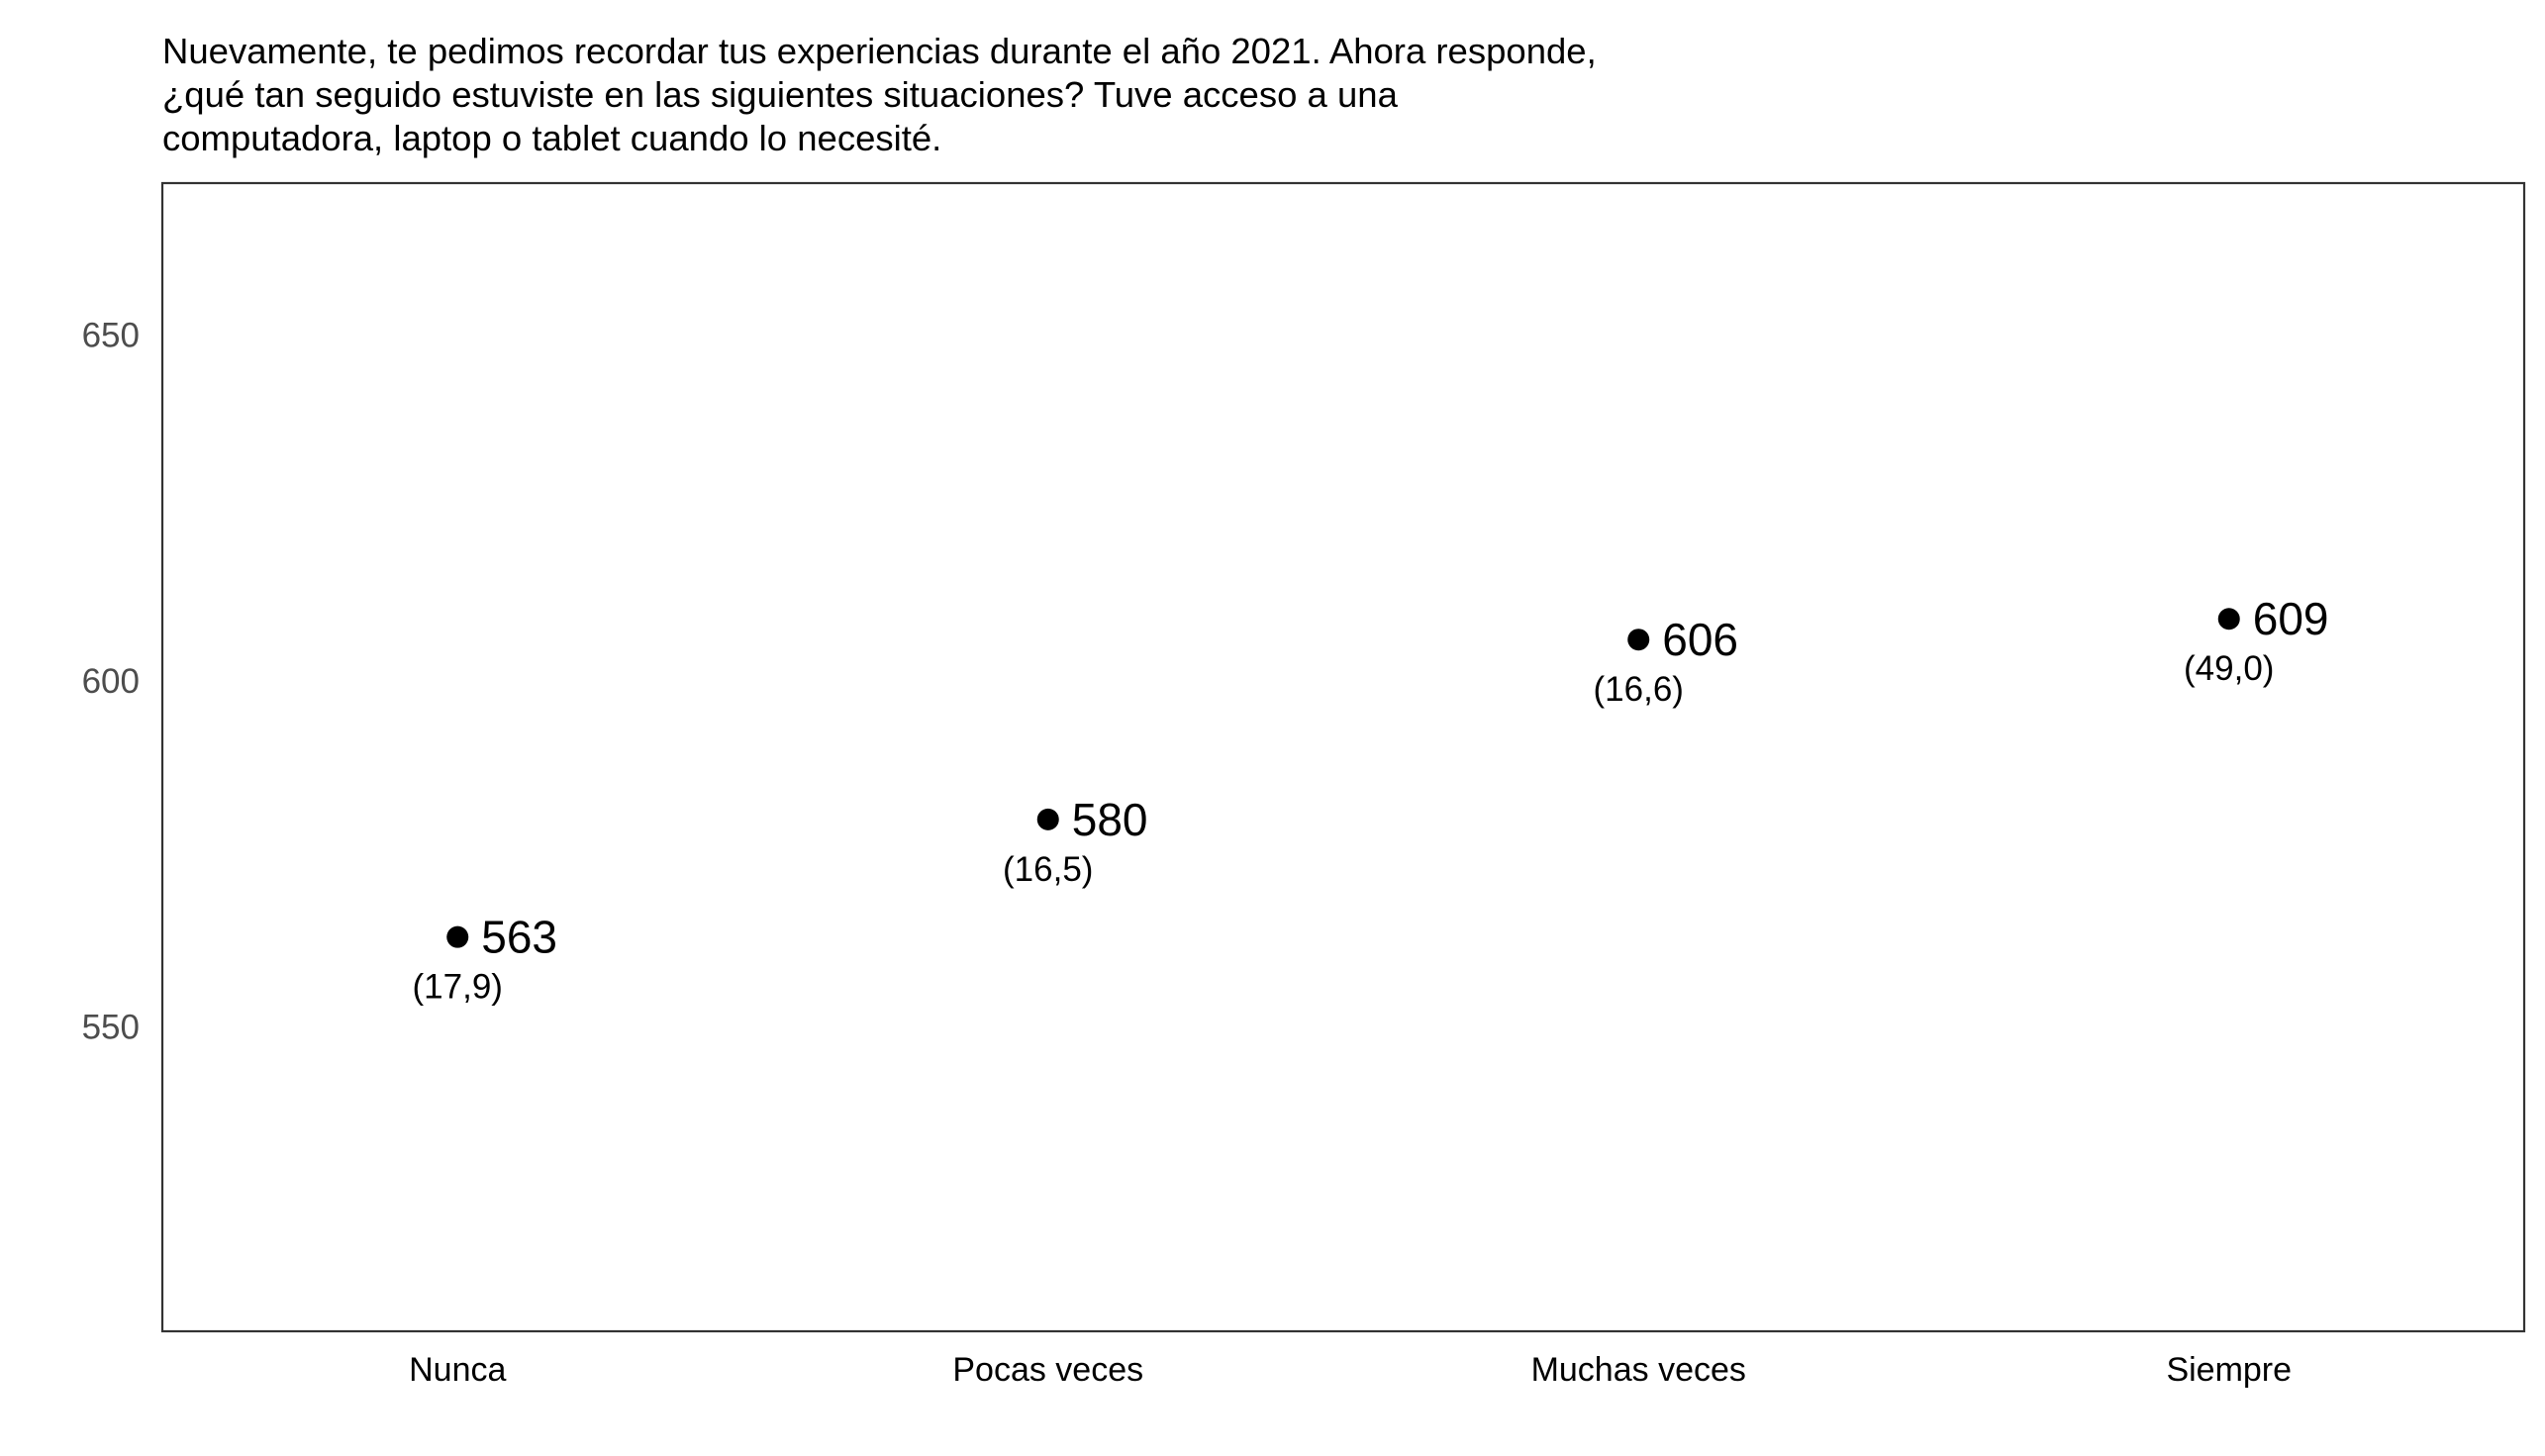 The image size is (2545, 1456). What do you see at coordinates (1048, 869) in the screenshot?
I see `standard-error-label: (16,5)` at bounding box center [1048, 869].